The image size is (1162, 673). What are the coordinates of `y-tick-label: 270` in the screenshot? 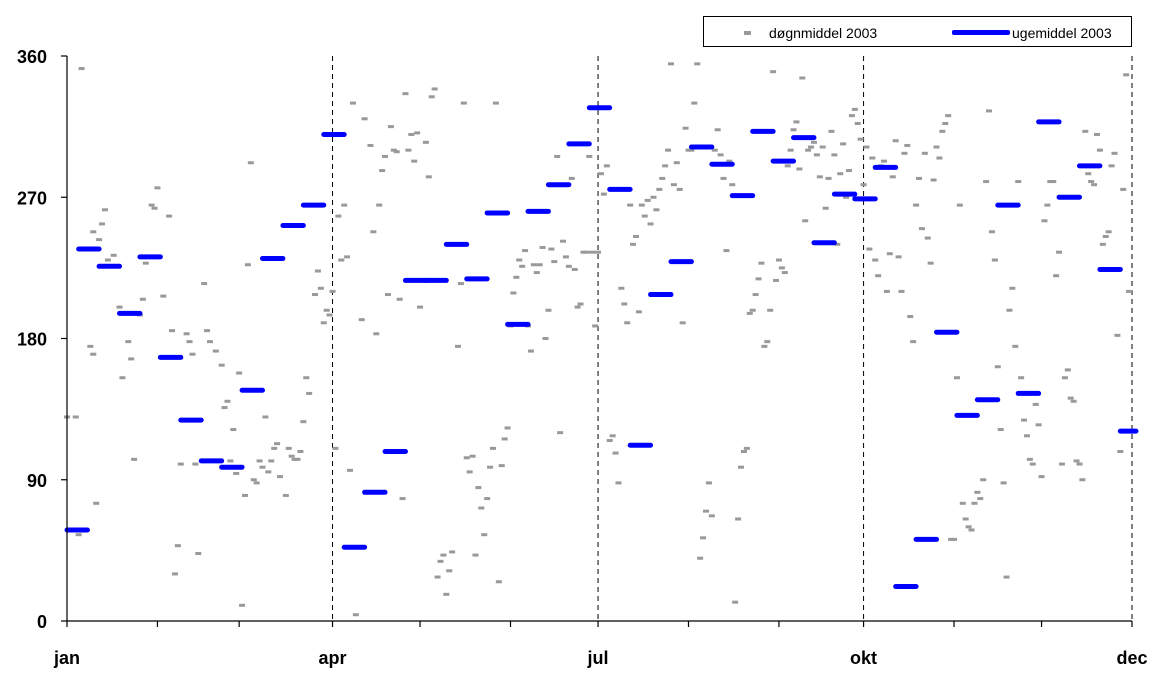 It's located at (32, 198).